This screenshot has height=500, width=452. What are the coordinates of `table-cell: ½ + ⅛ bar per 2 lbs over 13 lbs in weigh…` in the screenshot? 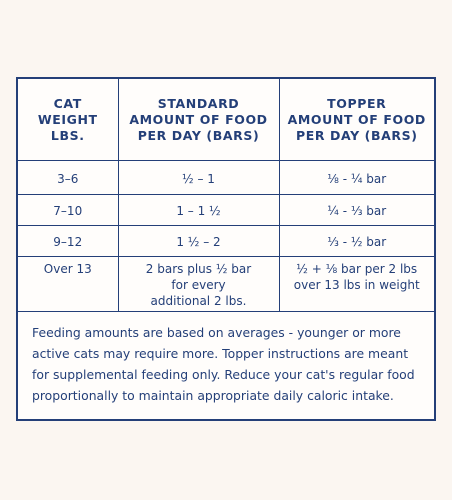 It's located at (356, 284).